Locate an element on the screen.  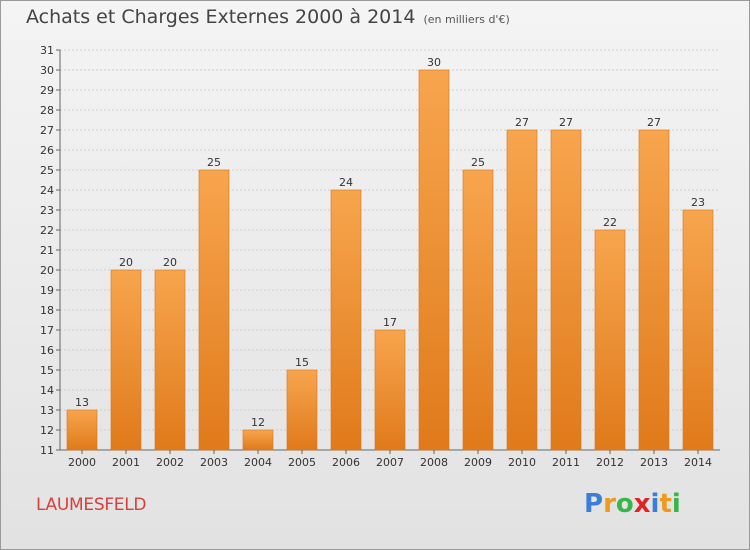
x-tick-label: 2014 is located at coordinates (698, 462).